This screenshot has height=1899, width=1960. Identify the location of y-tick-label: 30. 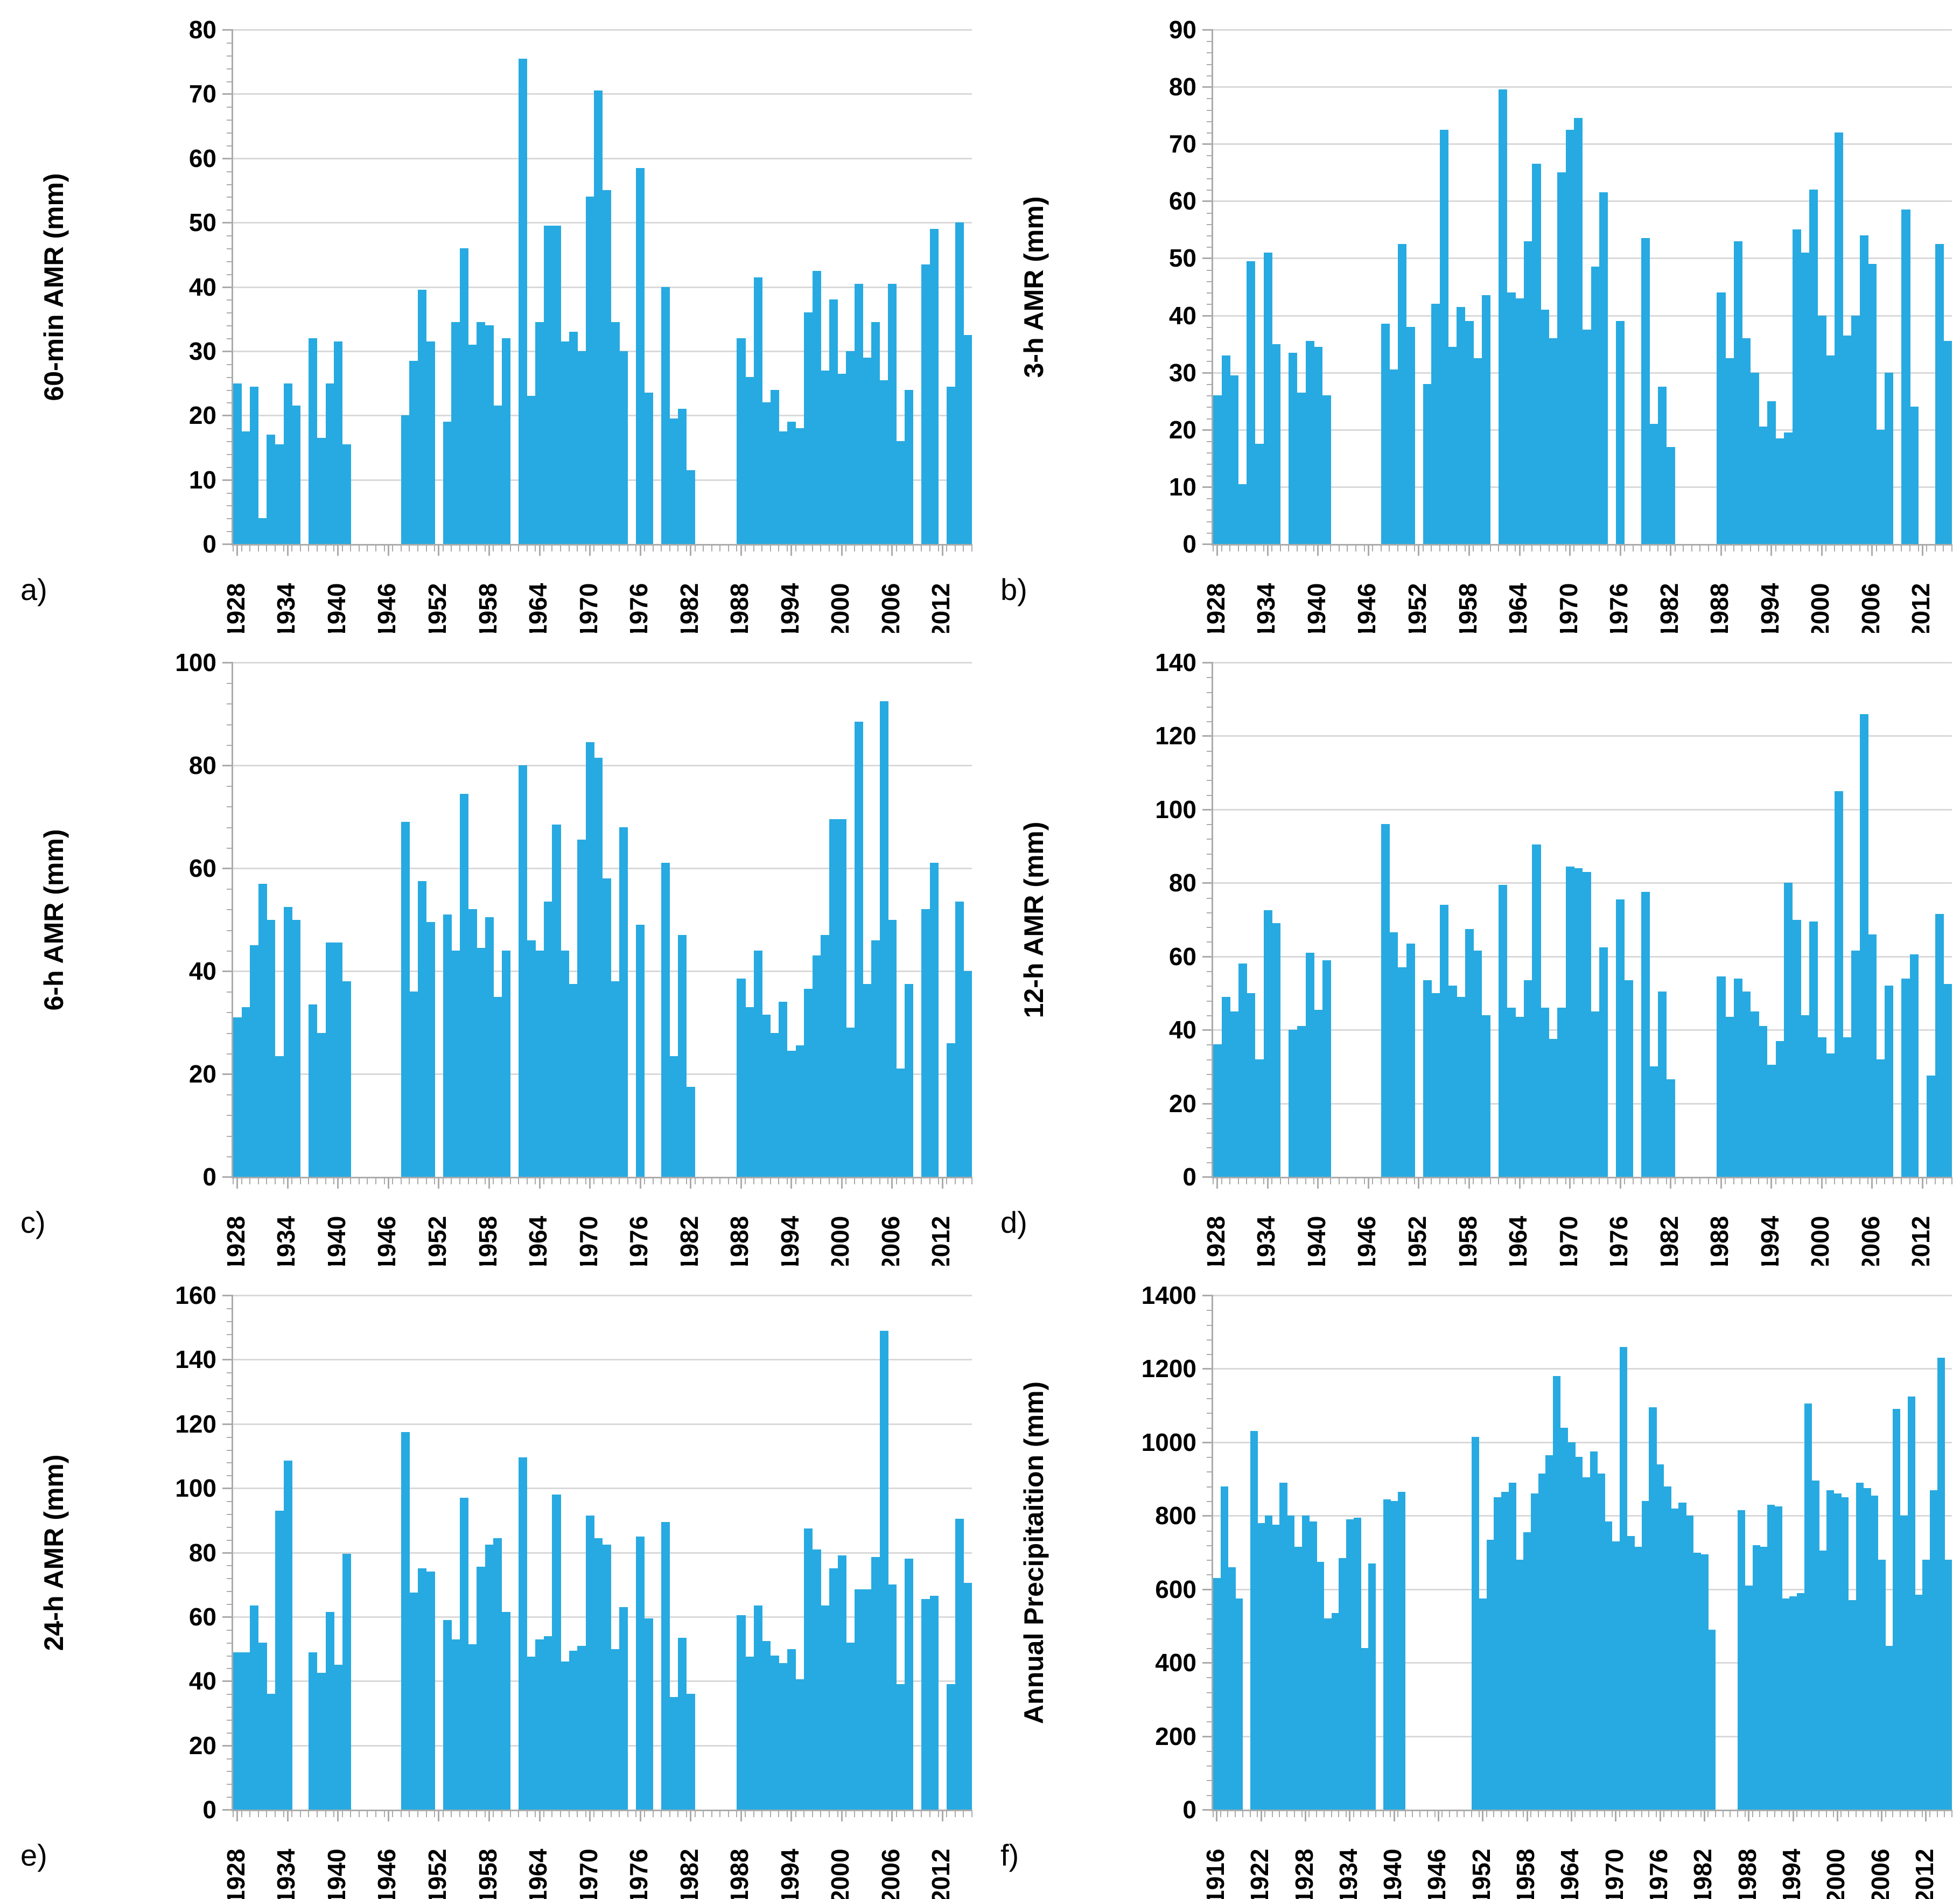
(202, 351).